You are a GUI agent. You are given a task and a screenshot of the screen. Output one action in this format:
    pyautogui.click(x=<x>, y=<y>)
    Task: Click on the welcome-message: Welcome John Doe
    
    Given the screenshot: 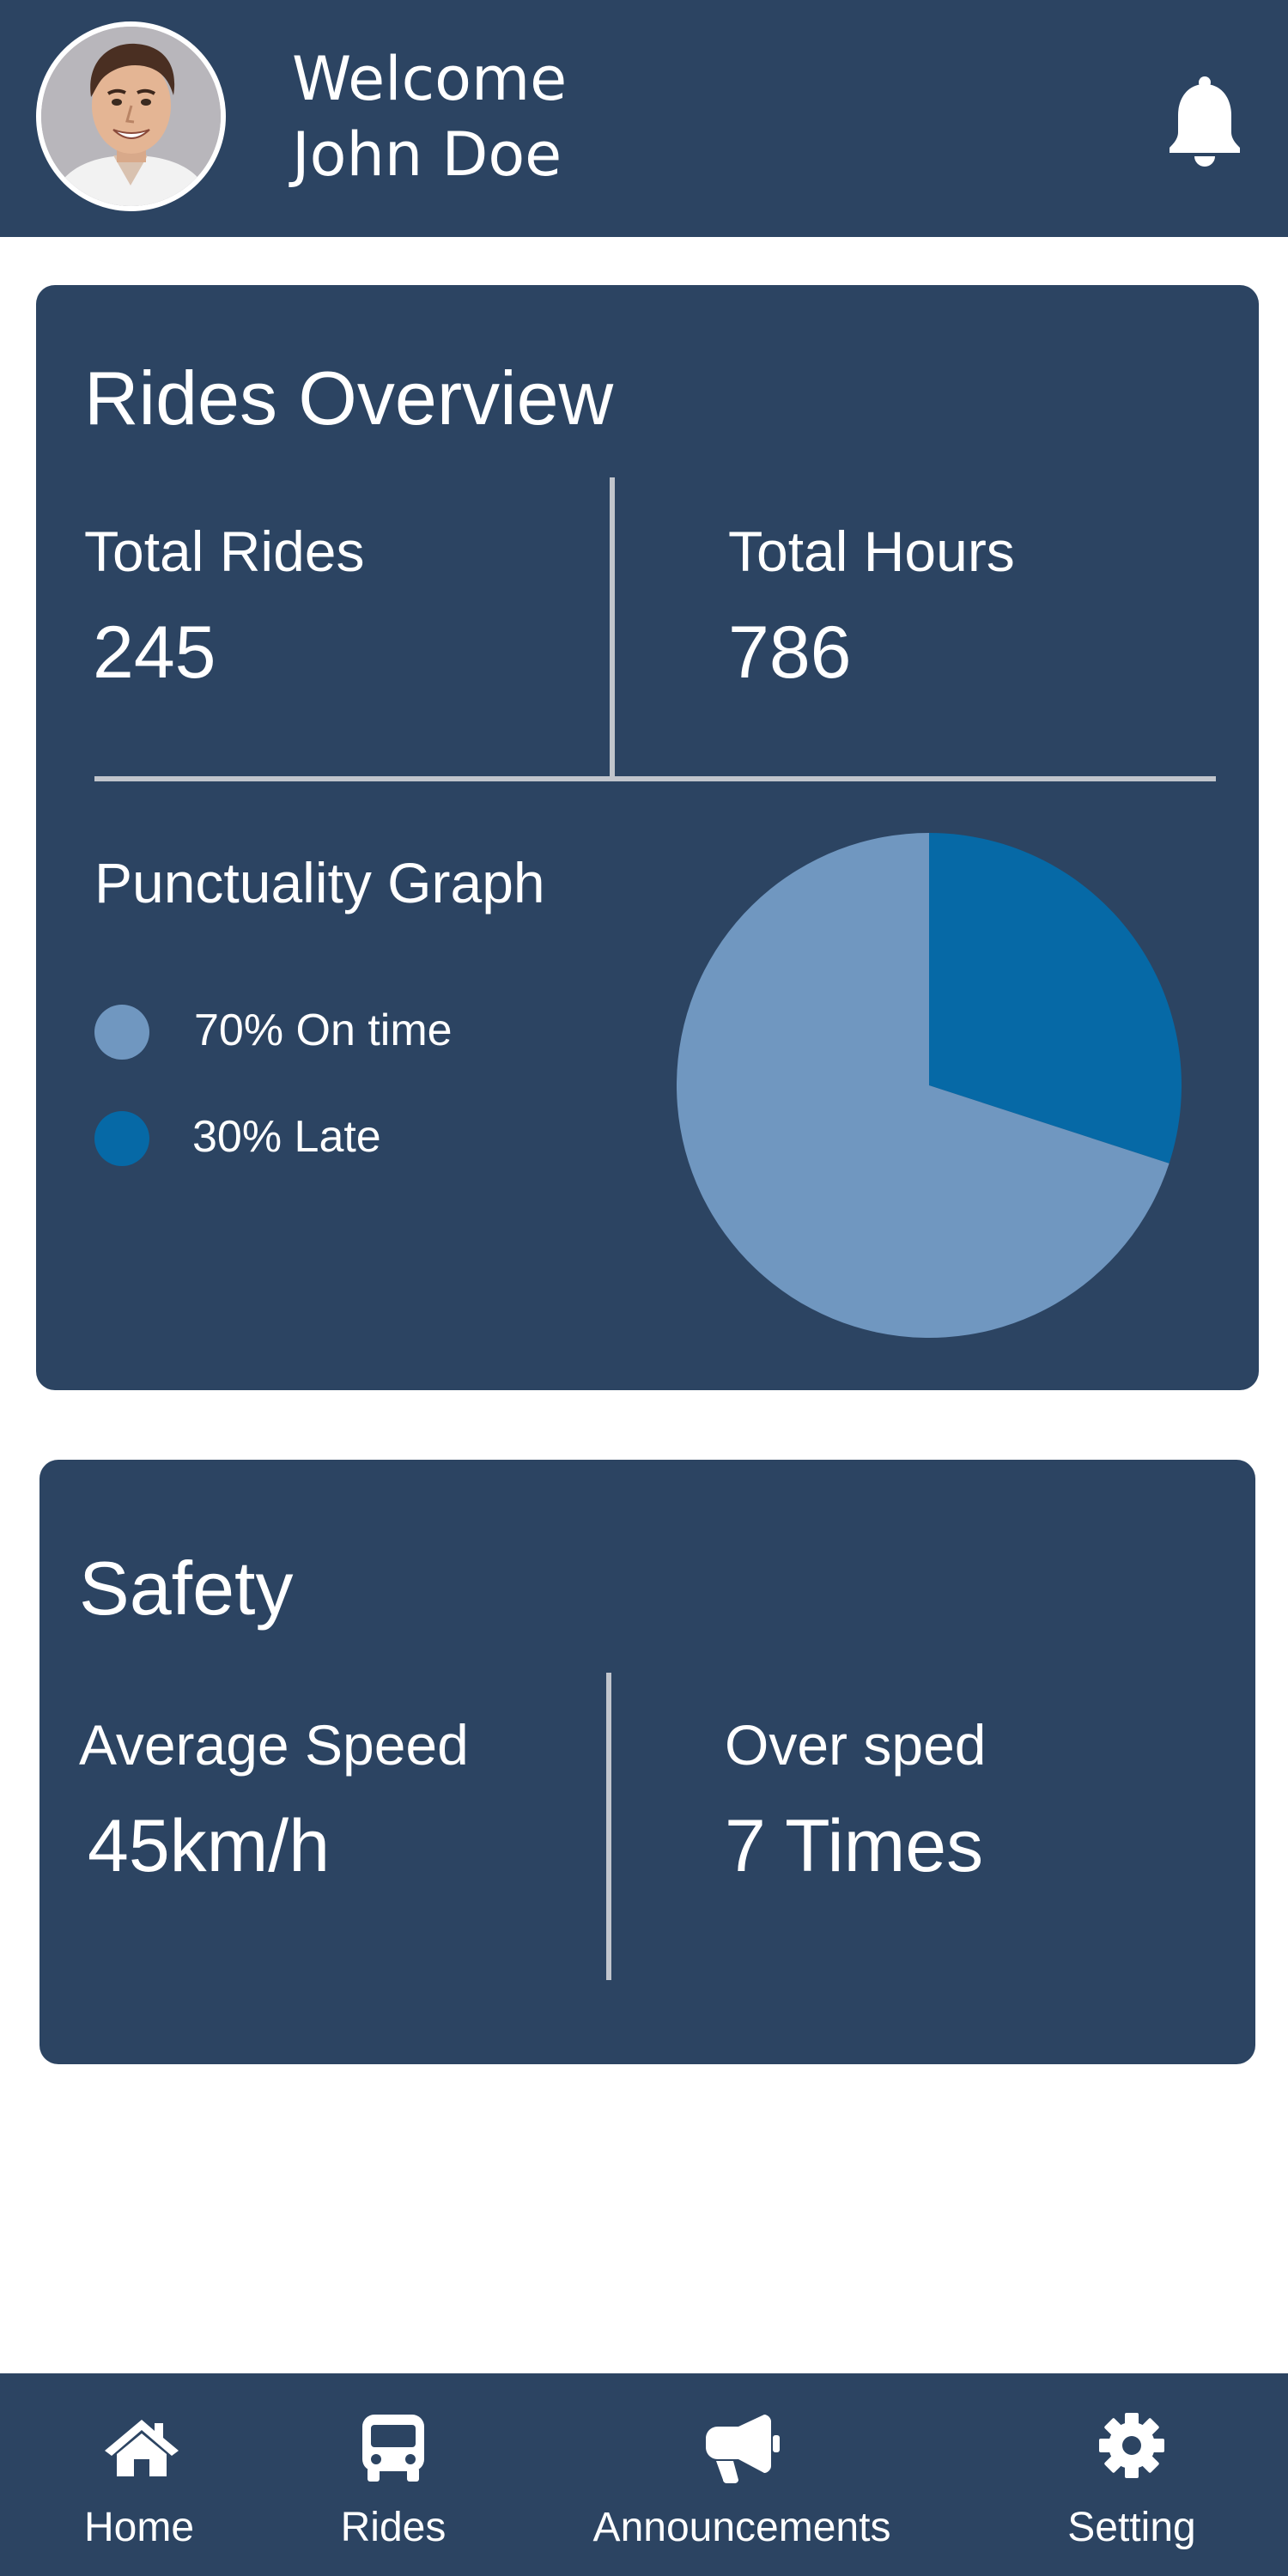 What is the action you would take?
    pyautogui.click(x=430, y=117)
    